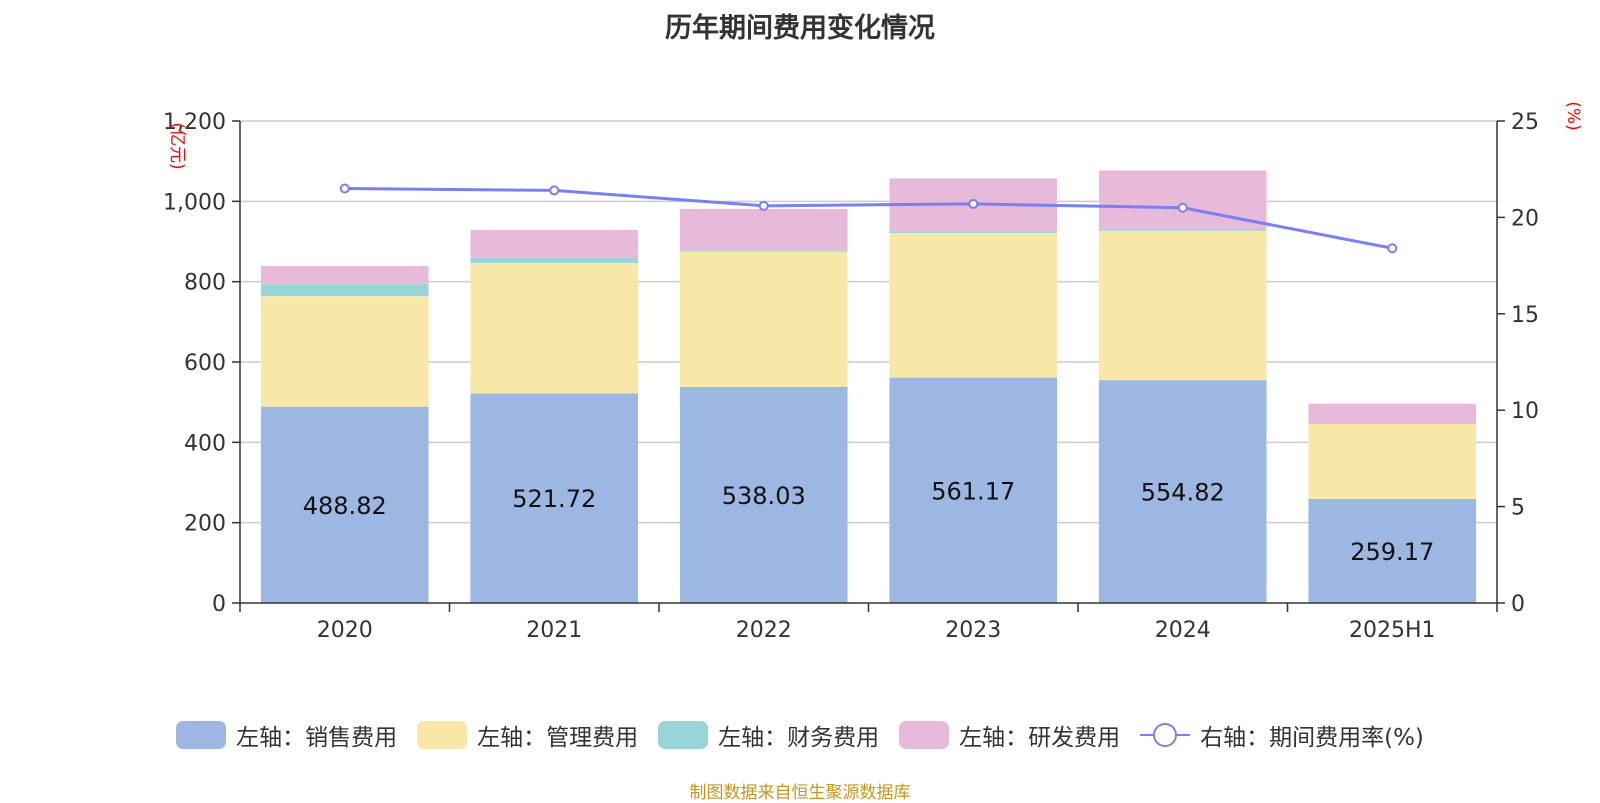  Describe the element at coordinates (1183, 630) in the screenshot. I see `x-axis-tick-label: 2024` at that location.